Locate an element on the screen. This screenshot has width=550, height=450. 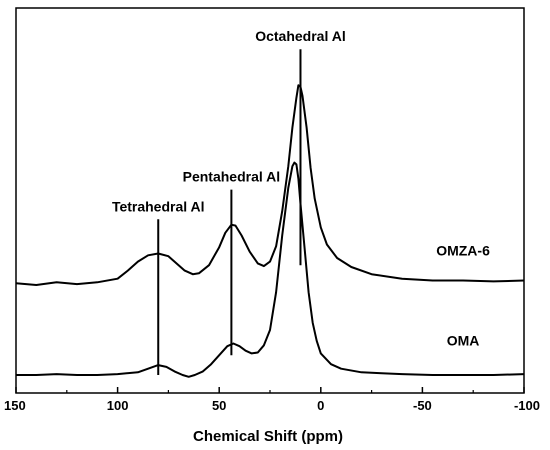
x-axis-label: Chemical Shift (ppm) is located at coordinates (268, 436).